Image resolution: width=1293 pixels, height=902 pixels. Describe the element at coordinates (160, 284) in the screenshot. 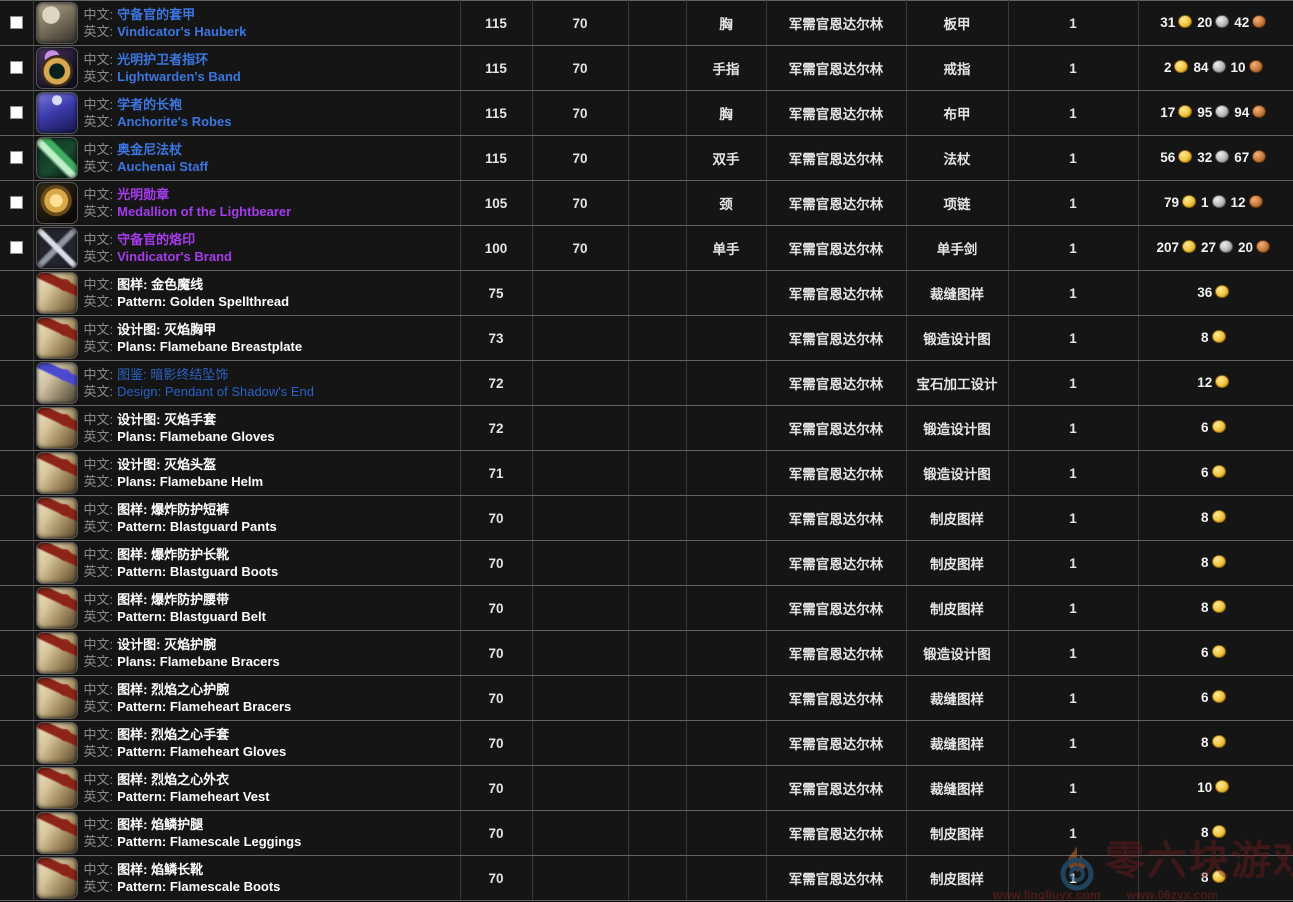

I see `item-name-zh: 图样: 金色魔线` at that location.